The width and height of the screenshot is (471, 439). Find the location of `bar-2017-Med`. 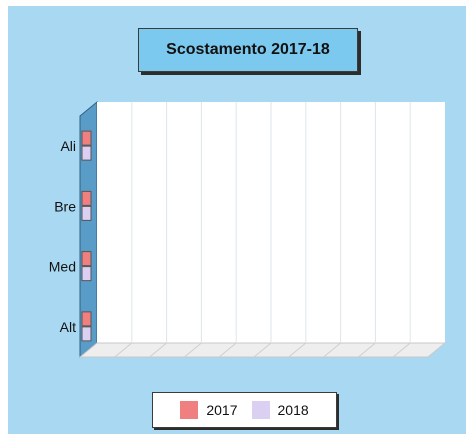

bar-2017-Med is located at coordinates (86, 259).